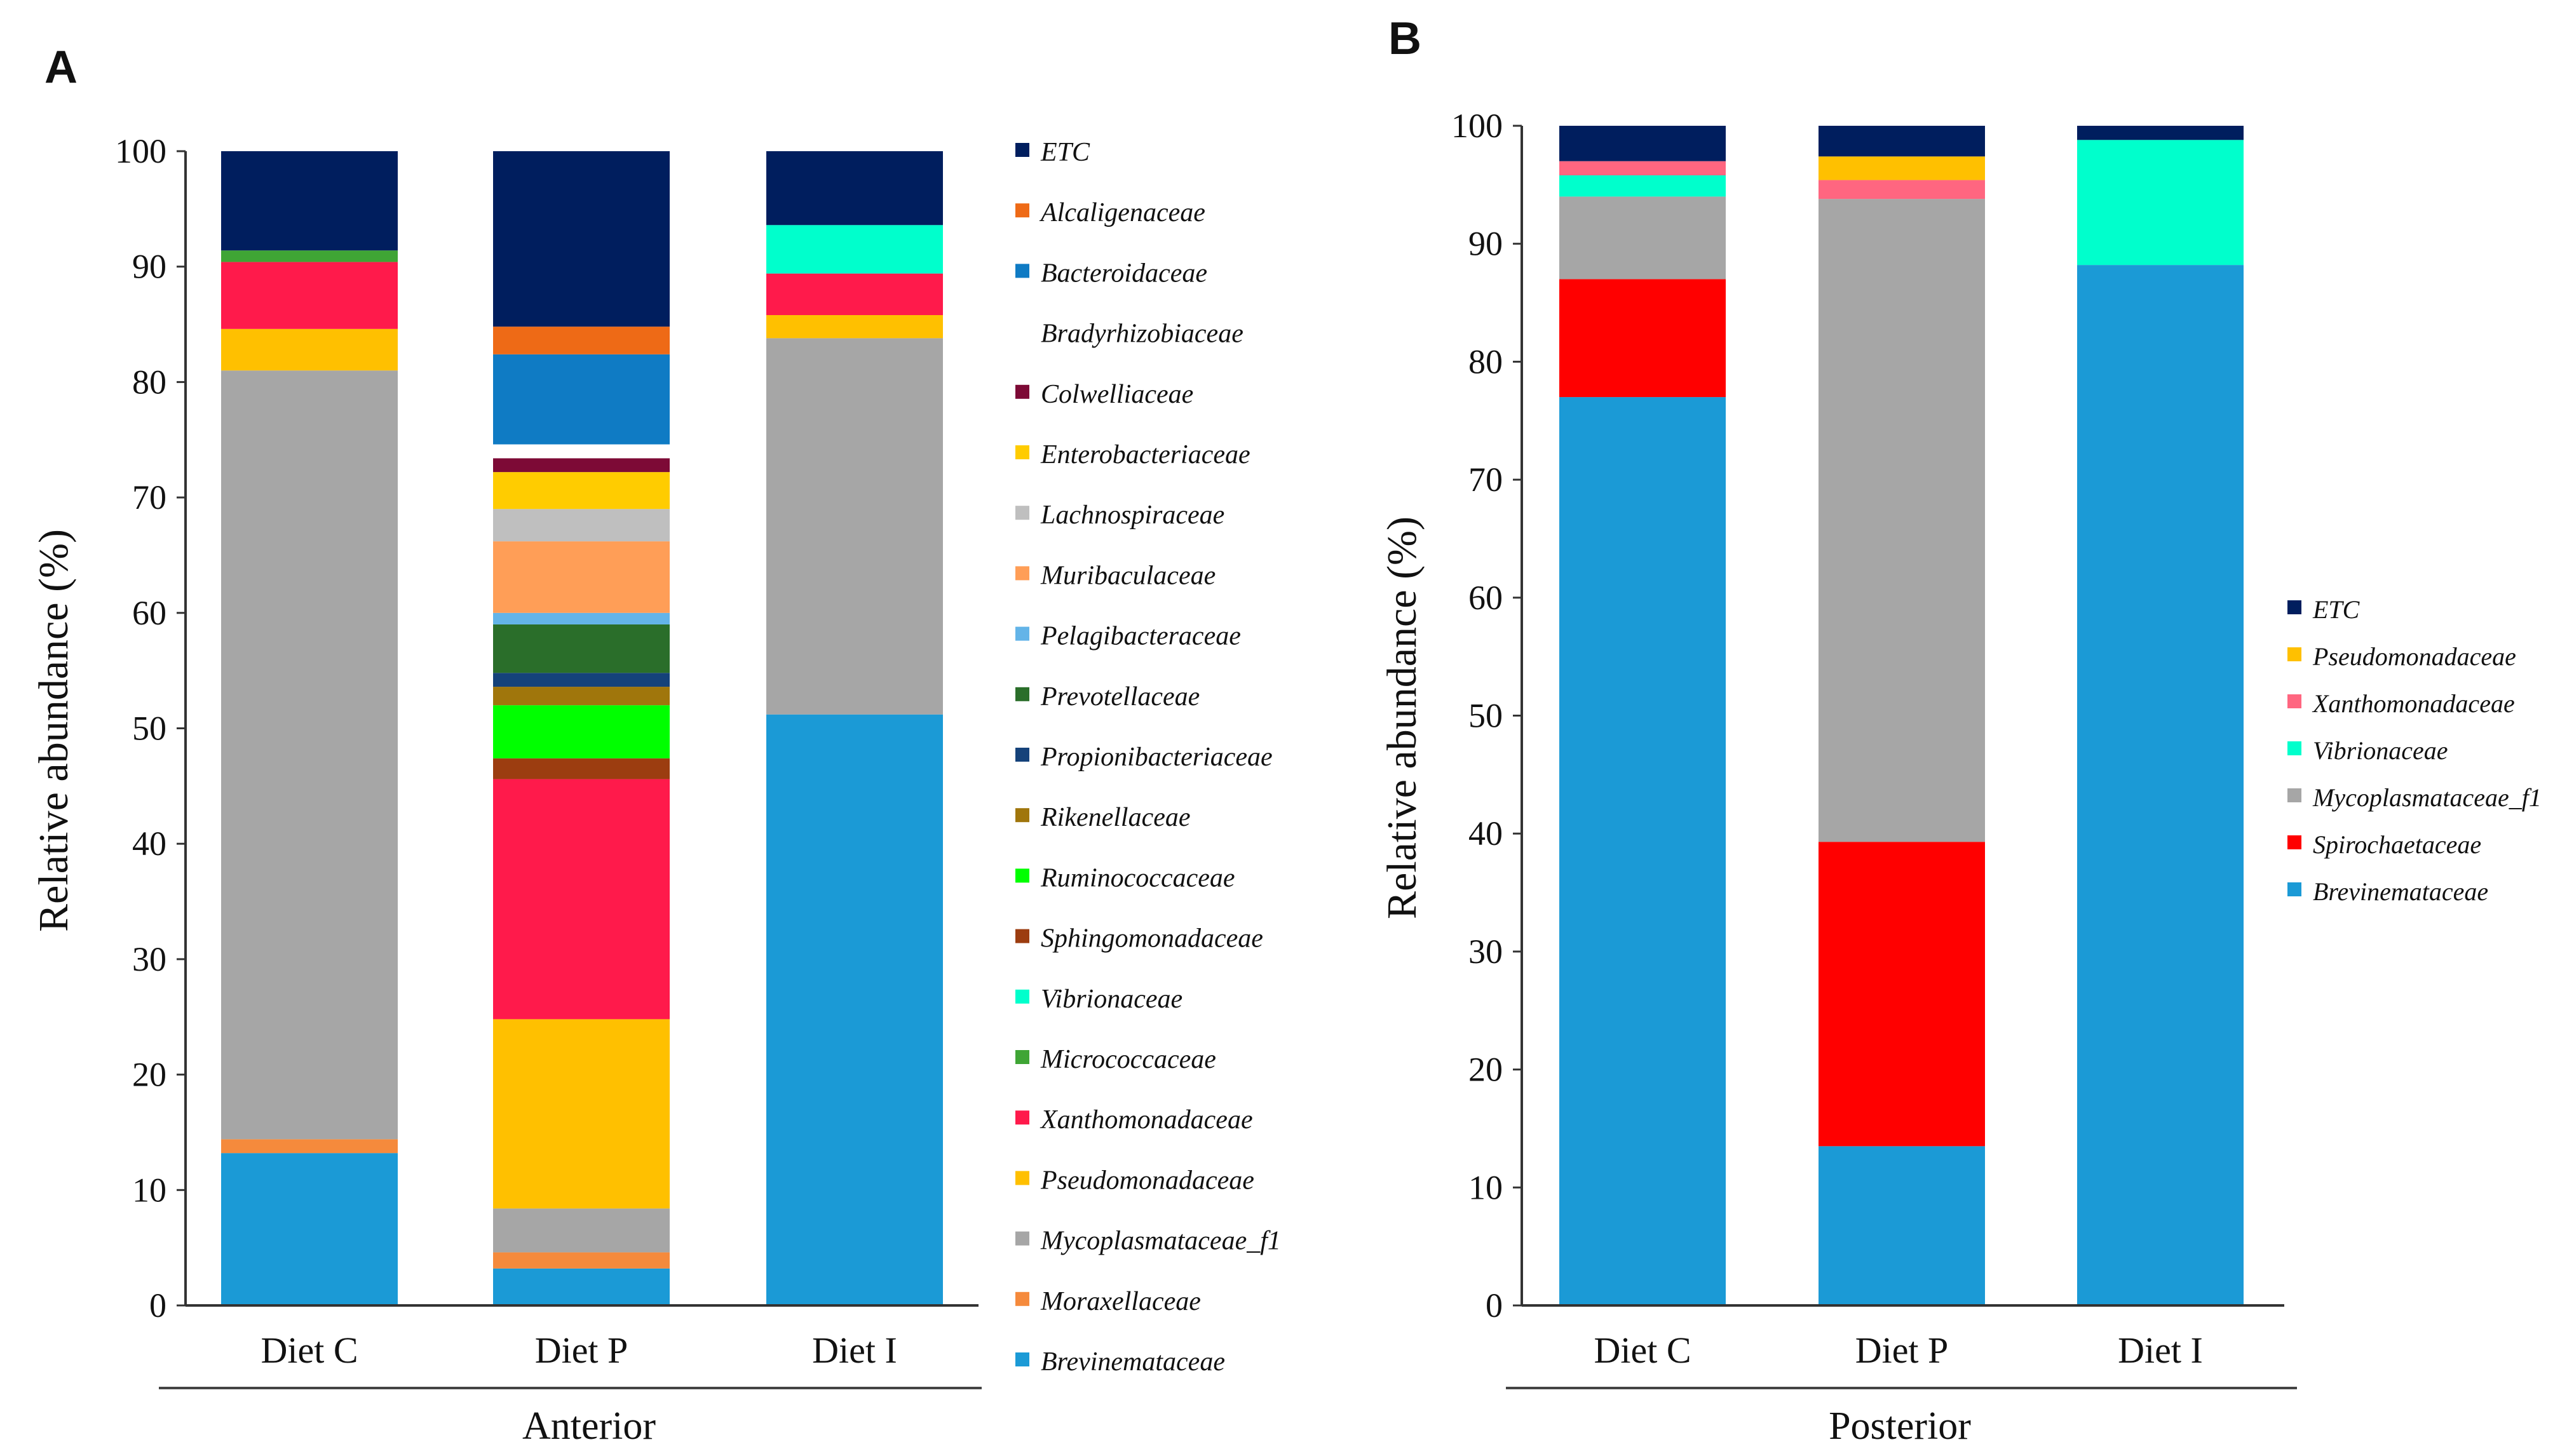  Describe the element at coordinates (1137, 878) in the screenshot. I see `panel-a-legend-label-ruminococcaceae: Ruminococcaceae` at that location.